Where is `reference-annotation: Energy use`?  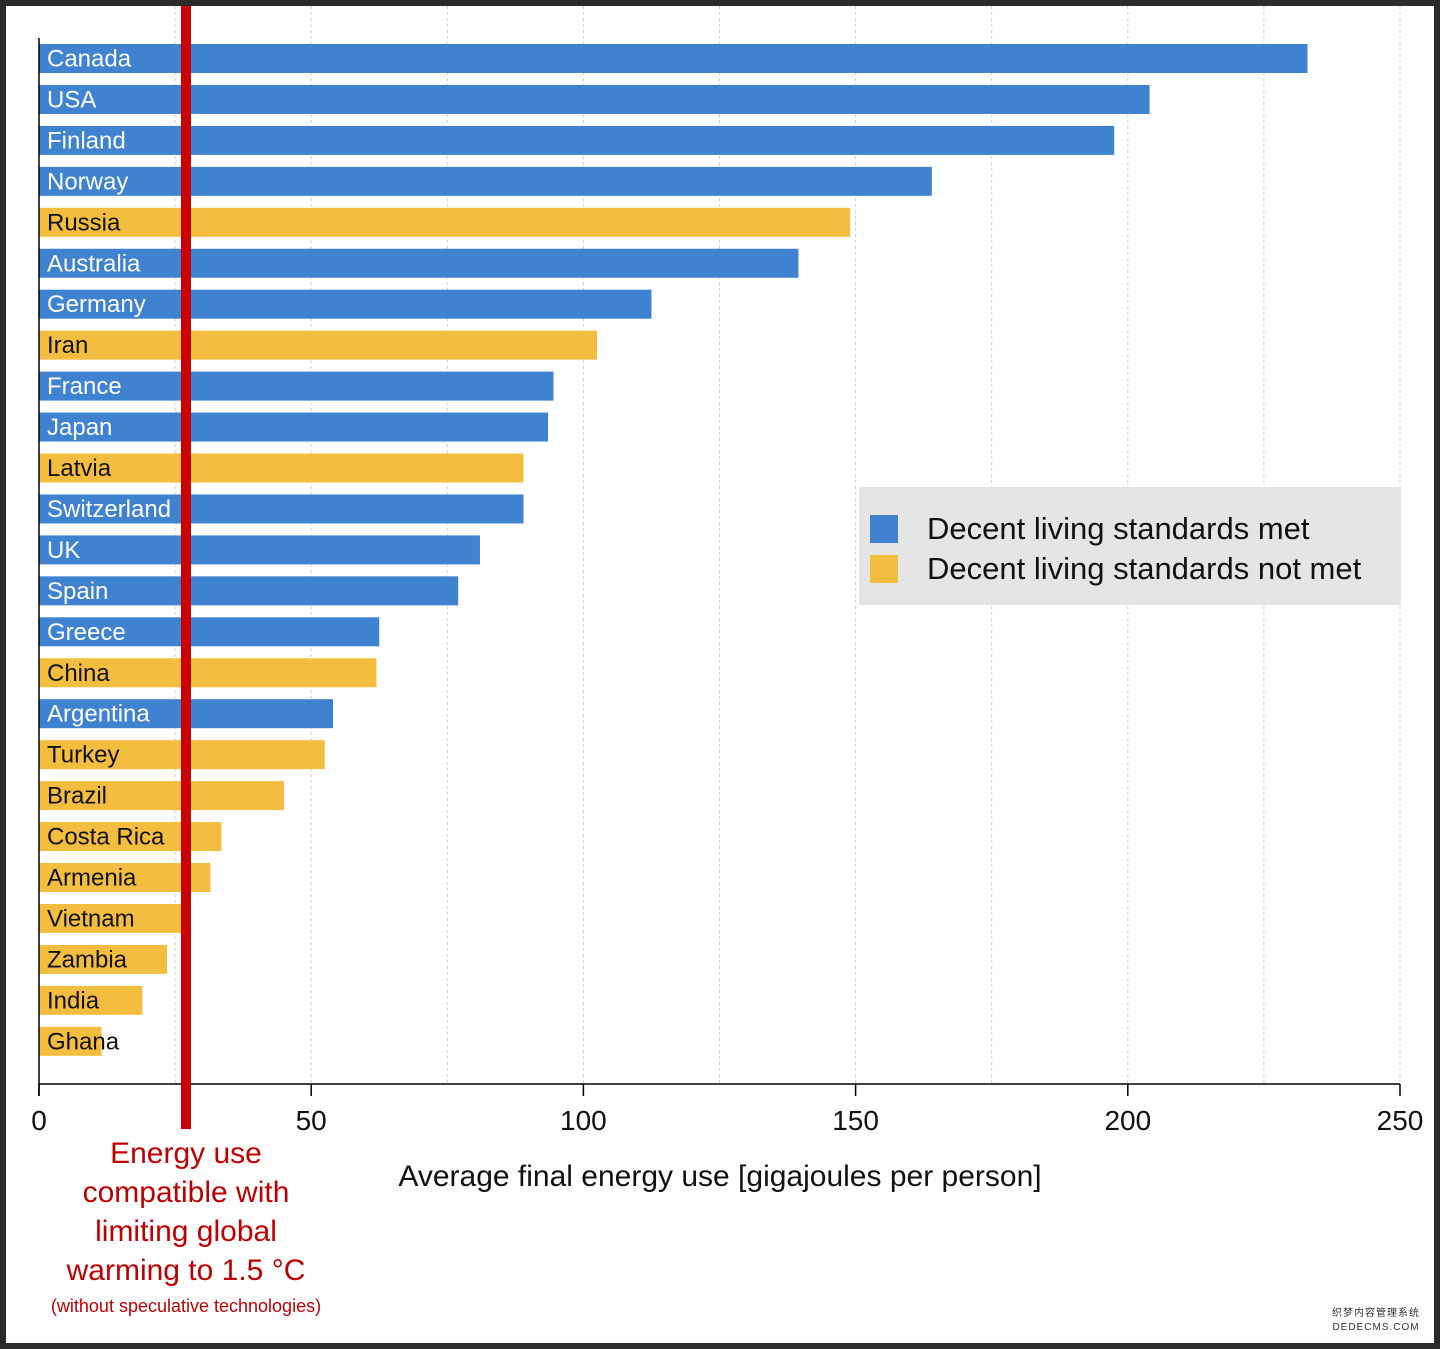
reference-annotation: Energy use is located at coordinates (186, 1153).